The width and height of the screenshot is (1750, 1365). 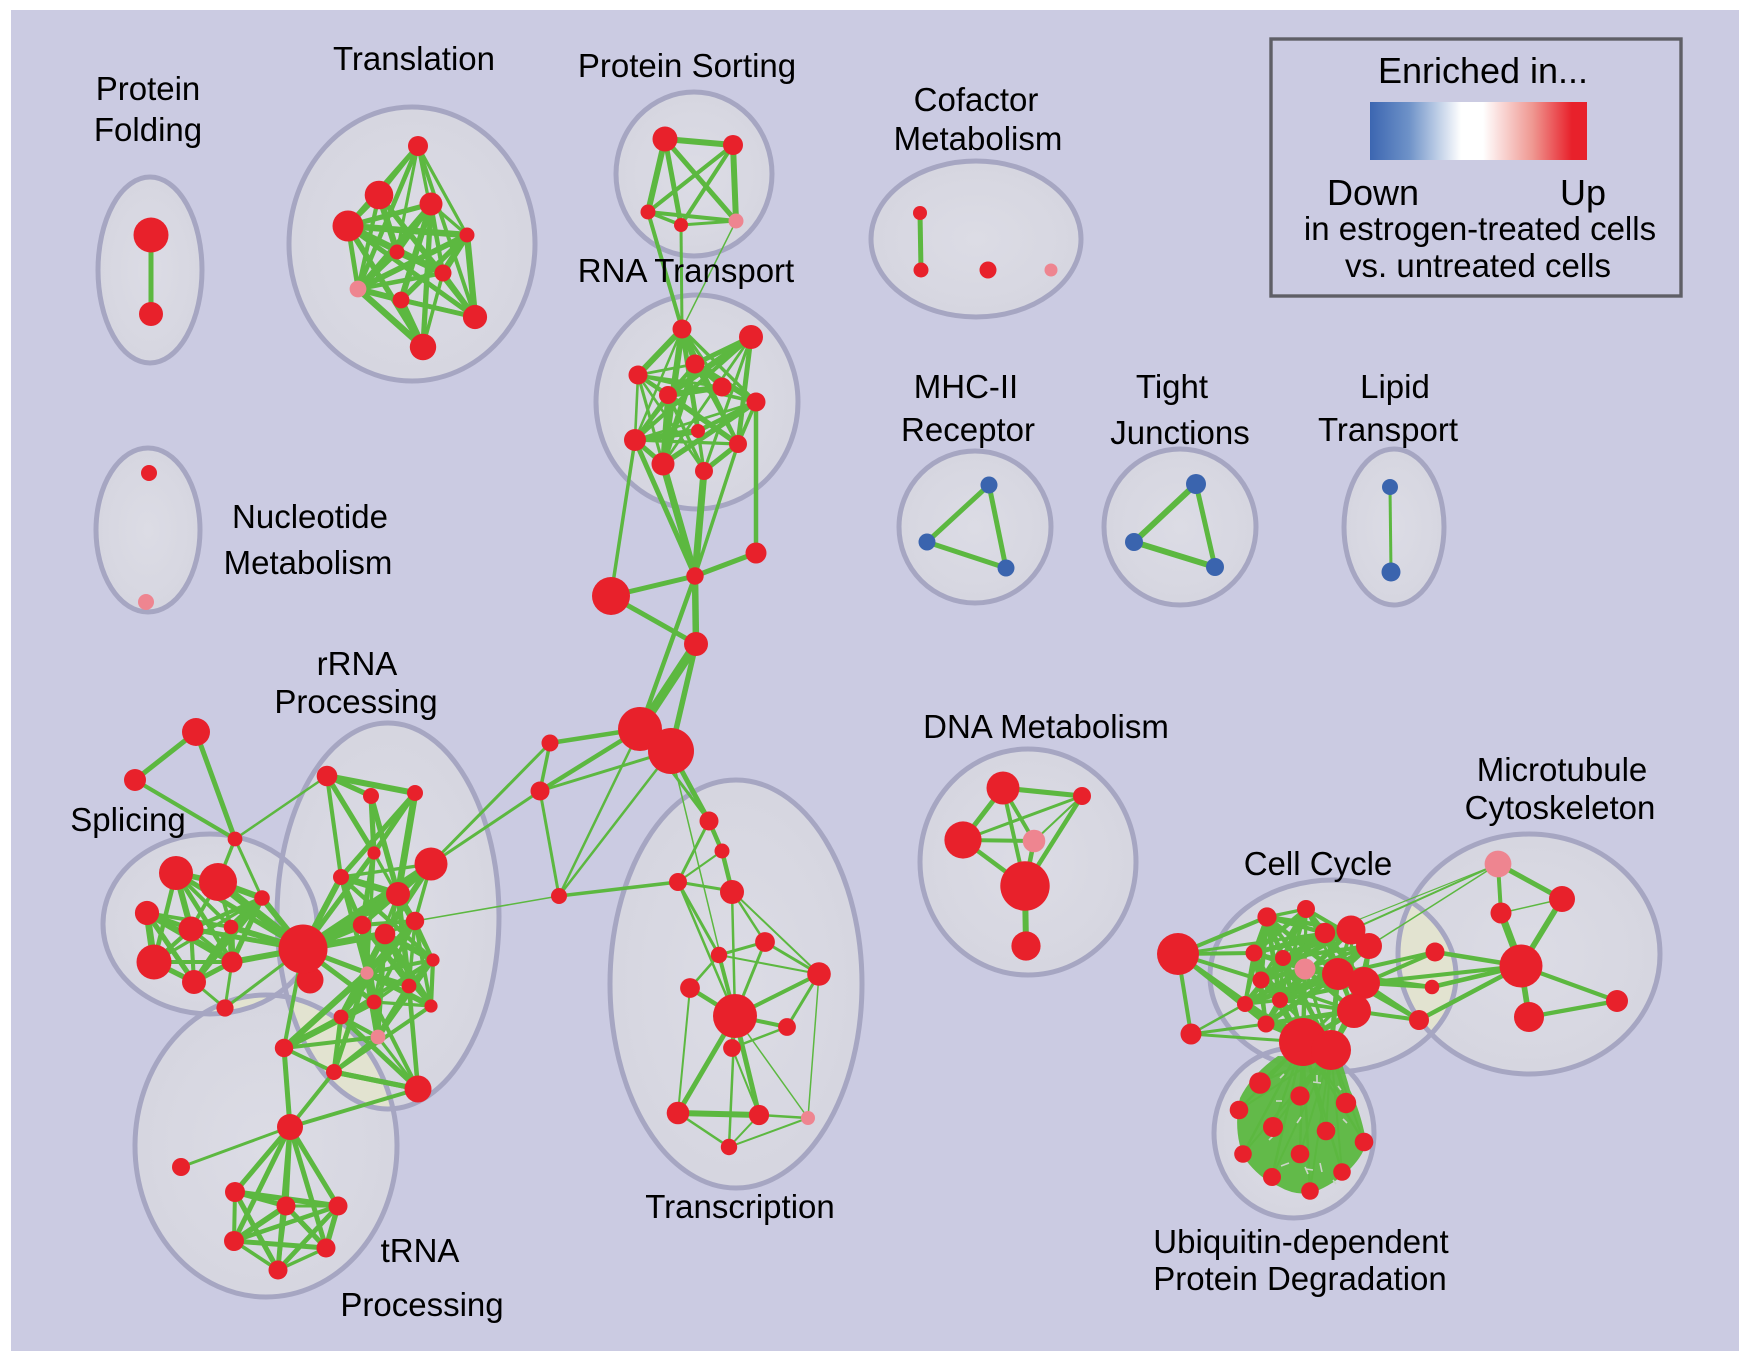 What do you see at coordinates (1562, 769) in the screenshot?
I see `svg-text: Microtubule` at bounding box center [1562, 769].